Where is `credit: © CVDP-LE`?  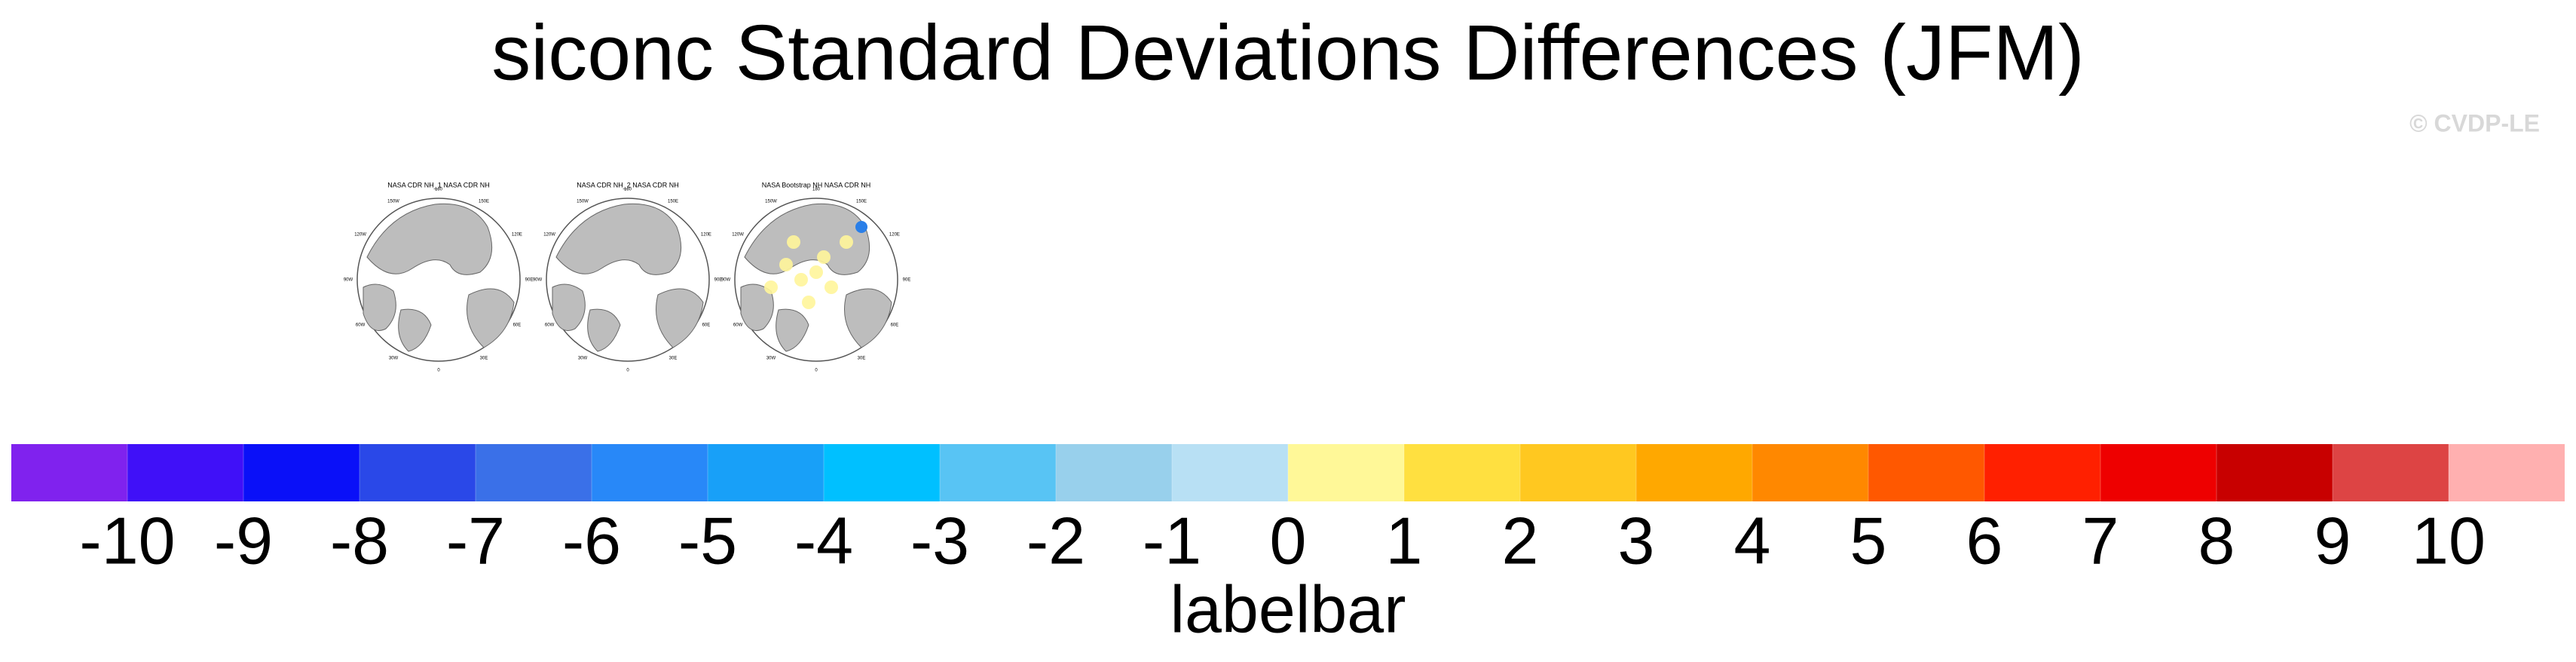
credit: © CVDP-LE is located at coordinates (2474, 122).